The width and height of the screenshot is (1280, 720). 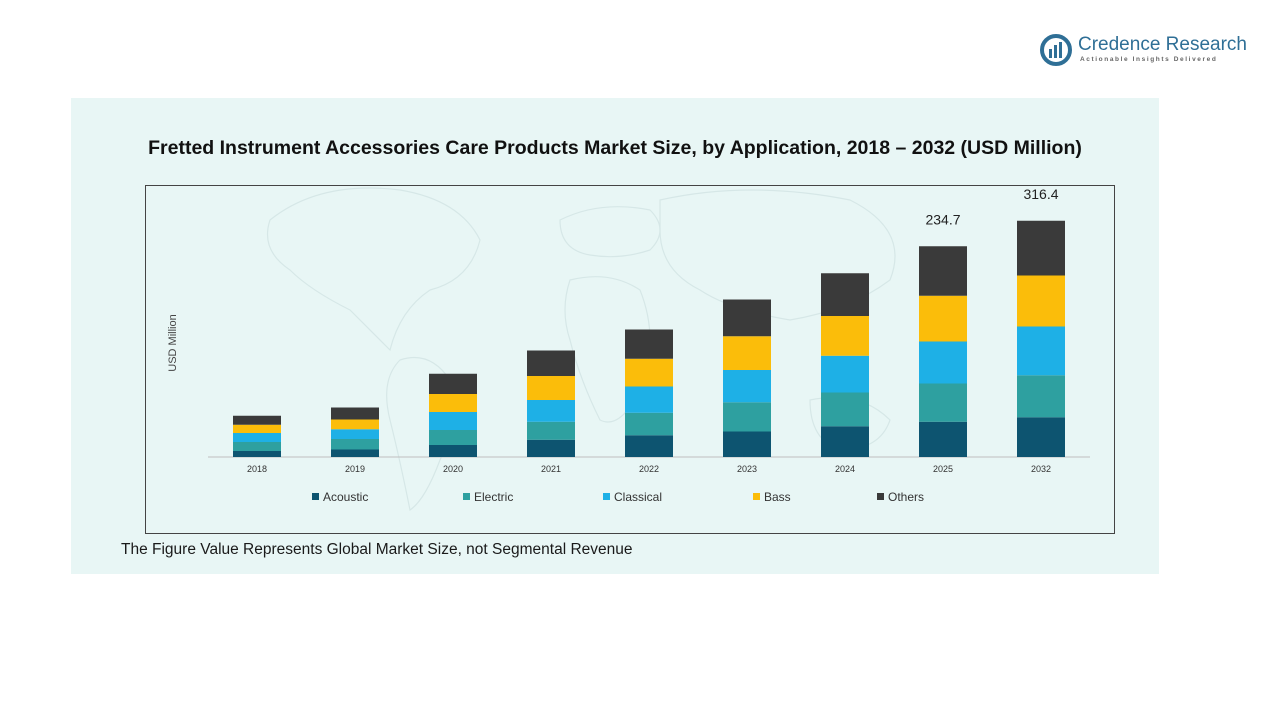 What do you see at coordinates (649, 399) in the screenshot?
I see `bar-classical-2022` at bounding box center [649, 399].